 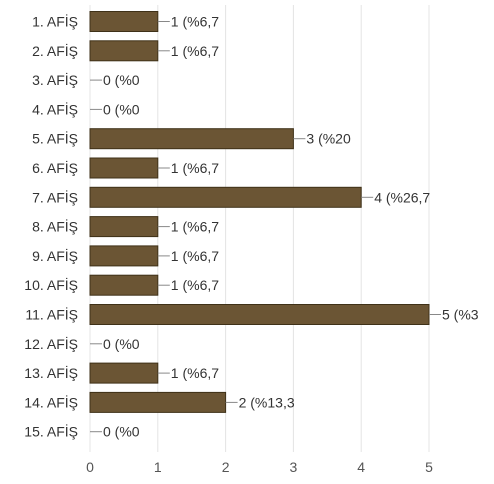 I want to click on category-label: 10. AFİŞ, so click(x=51, y=284).